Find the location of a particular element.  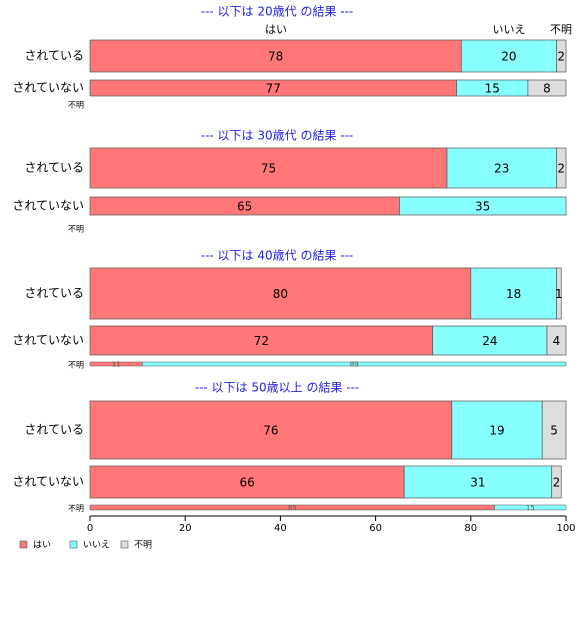

data-label: 4 is located at coordinates (557, 341).